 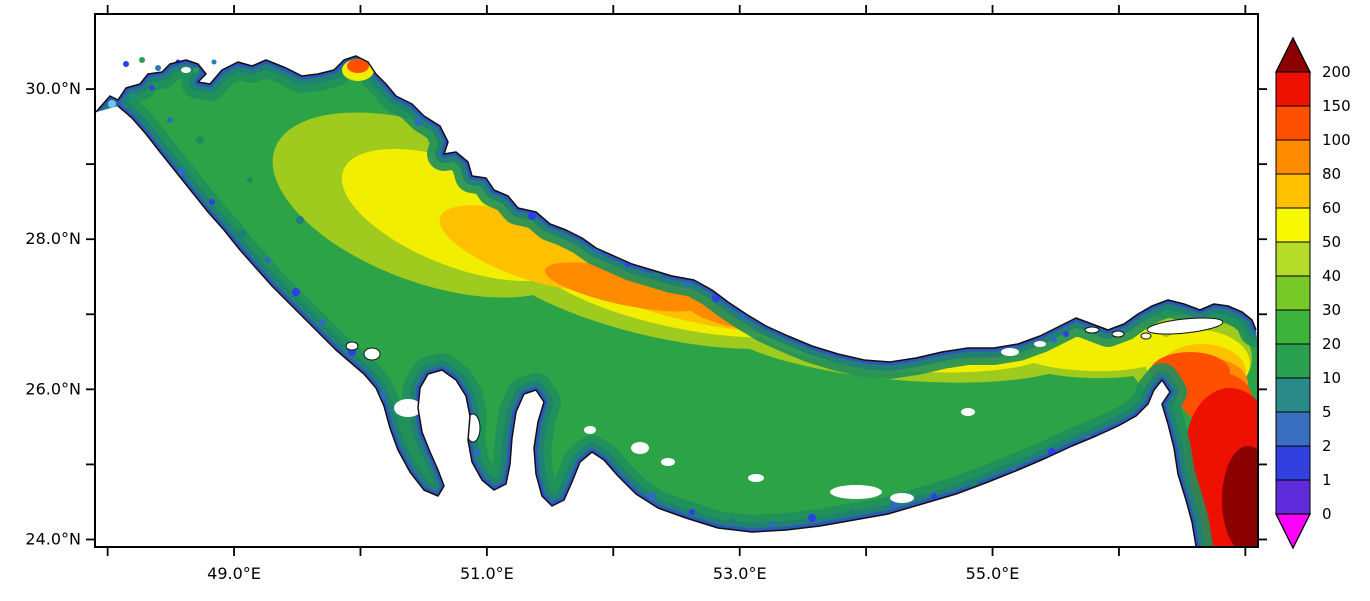 What do you see at coordinates (53, 238) in the screenshot?
I see `y-tick-label: 28.0°N` at bounding box center [53, 238].